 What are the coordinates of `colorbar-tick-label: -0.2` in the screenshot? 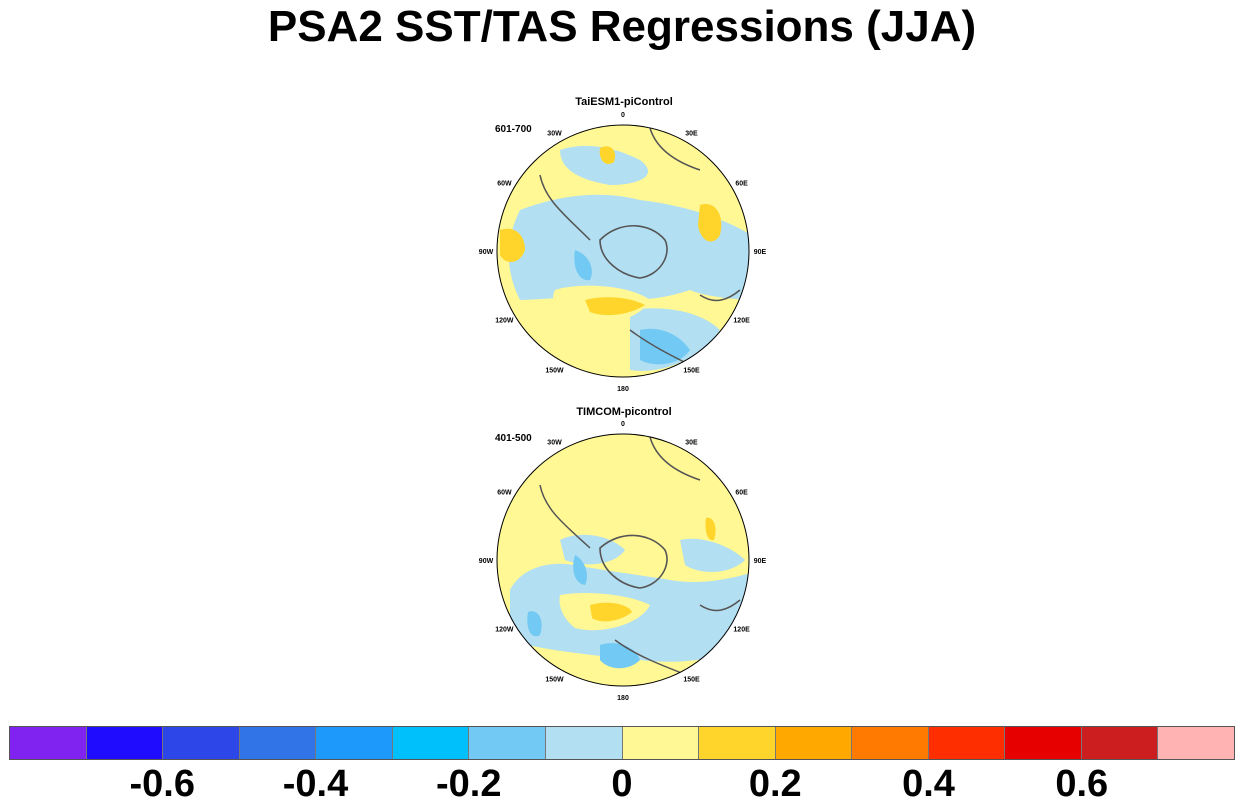 It's located at (469, 784).